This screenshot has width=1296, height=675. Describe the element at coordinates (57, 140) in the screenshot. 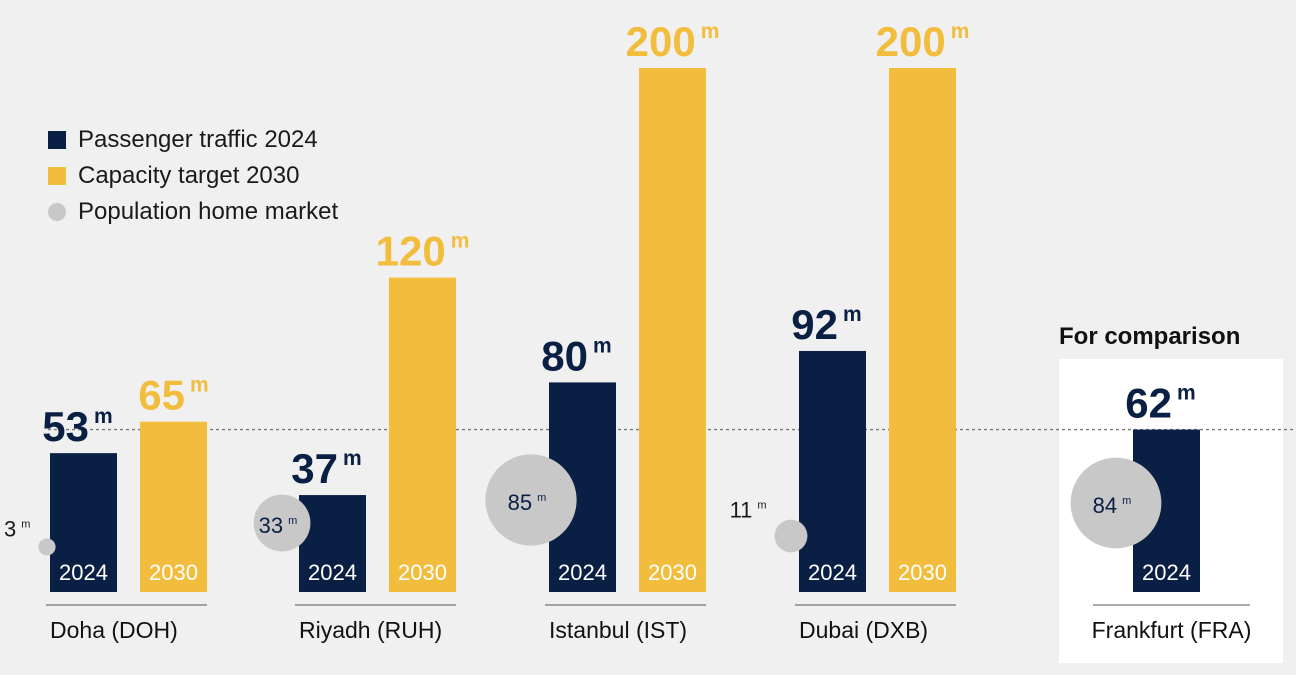

I see `legend-swatch-traffic` at that location.